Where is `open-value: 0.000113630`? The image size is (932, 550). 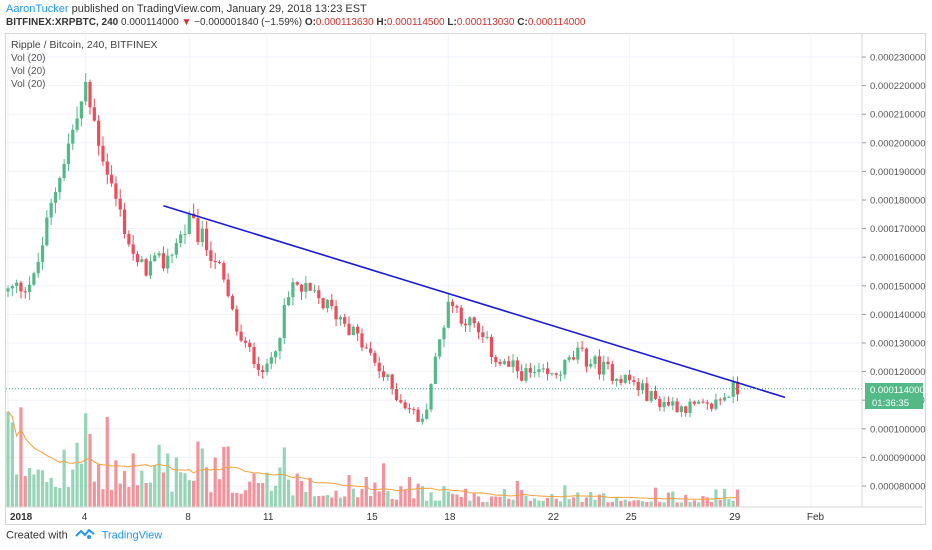 open-value: 0.000113630 is located at coordinates (344, 22).